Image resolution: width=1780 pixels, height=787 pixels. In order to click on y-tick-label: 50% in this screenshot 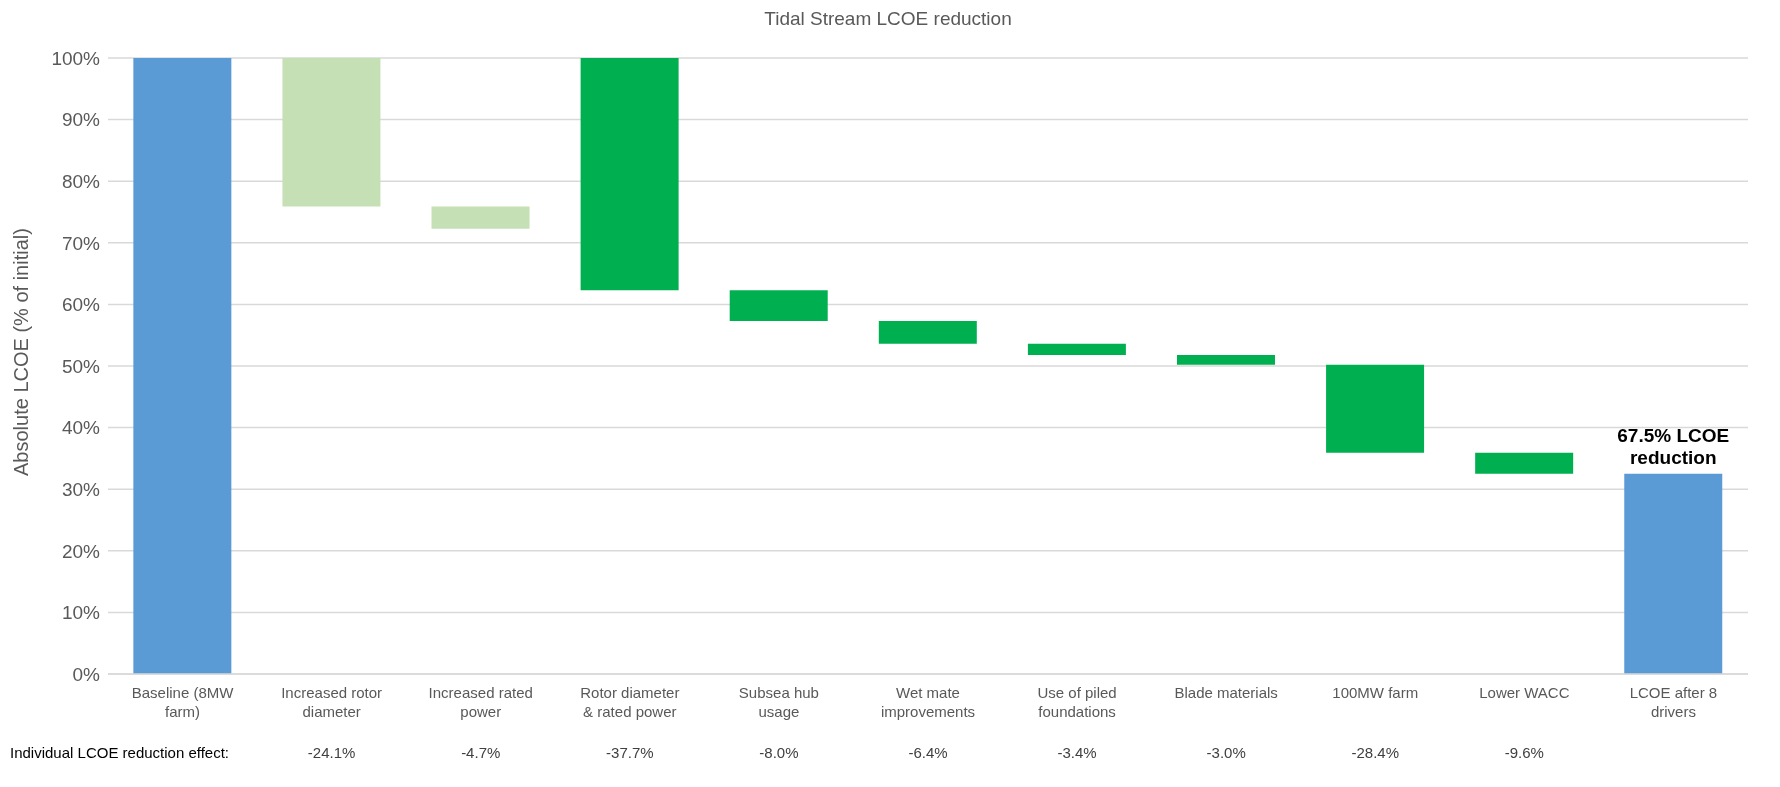, I will do `click(81, 366)`.